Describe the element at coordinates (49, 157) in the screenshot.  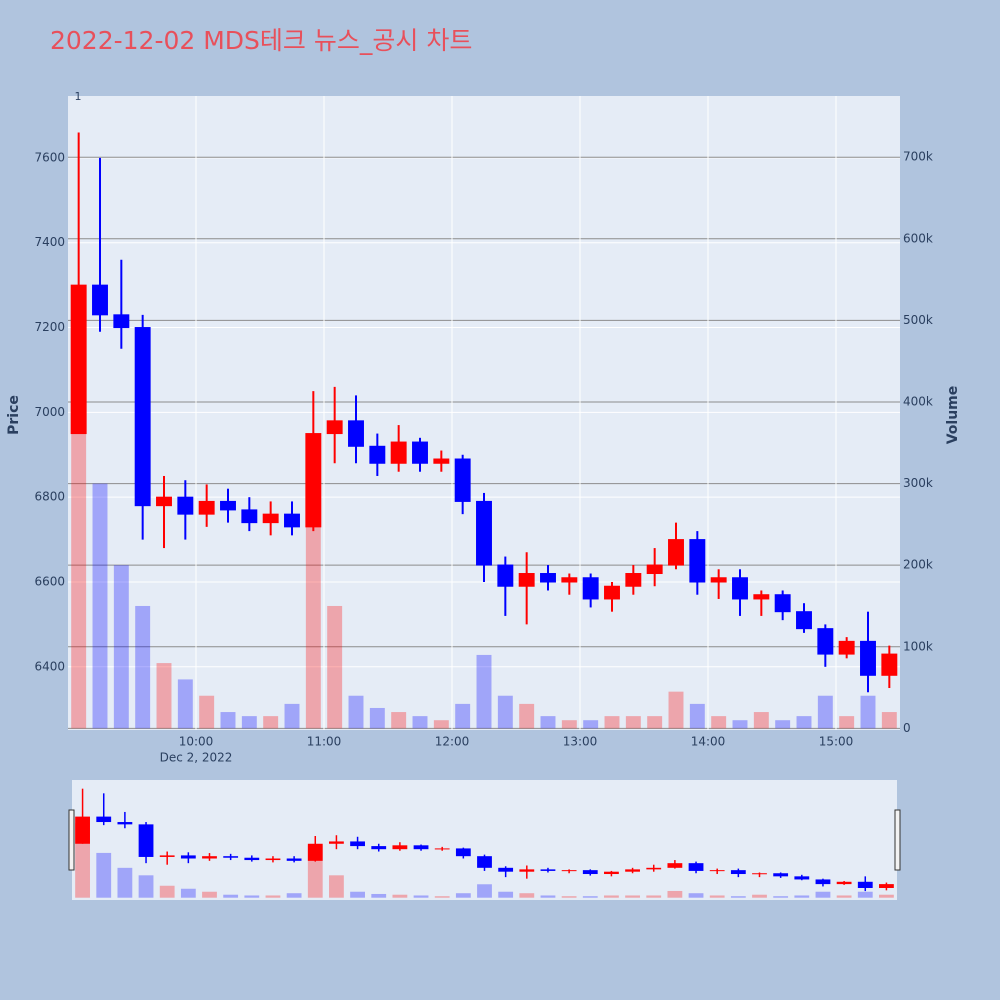
I see `y-tick-label: 7600` at that location.